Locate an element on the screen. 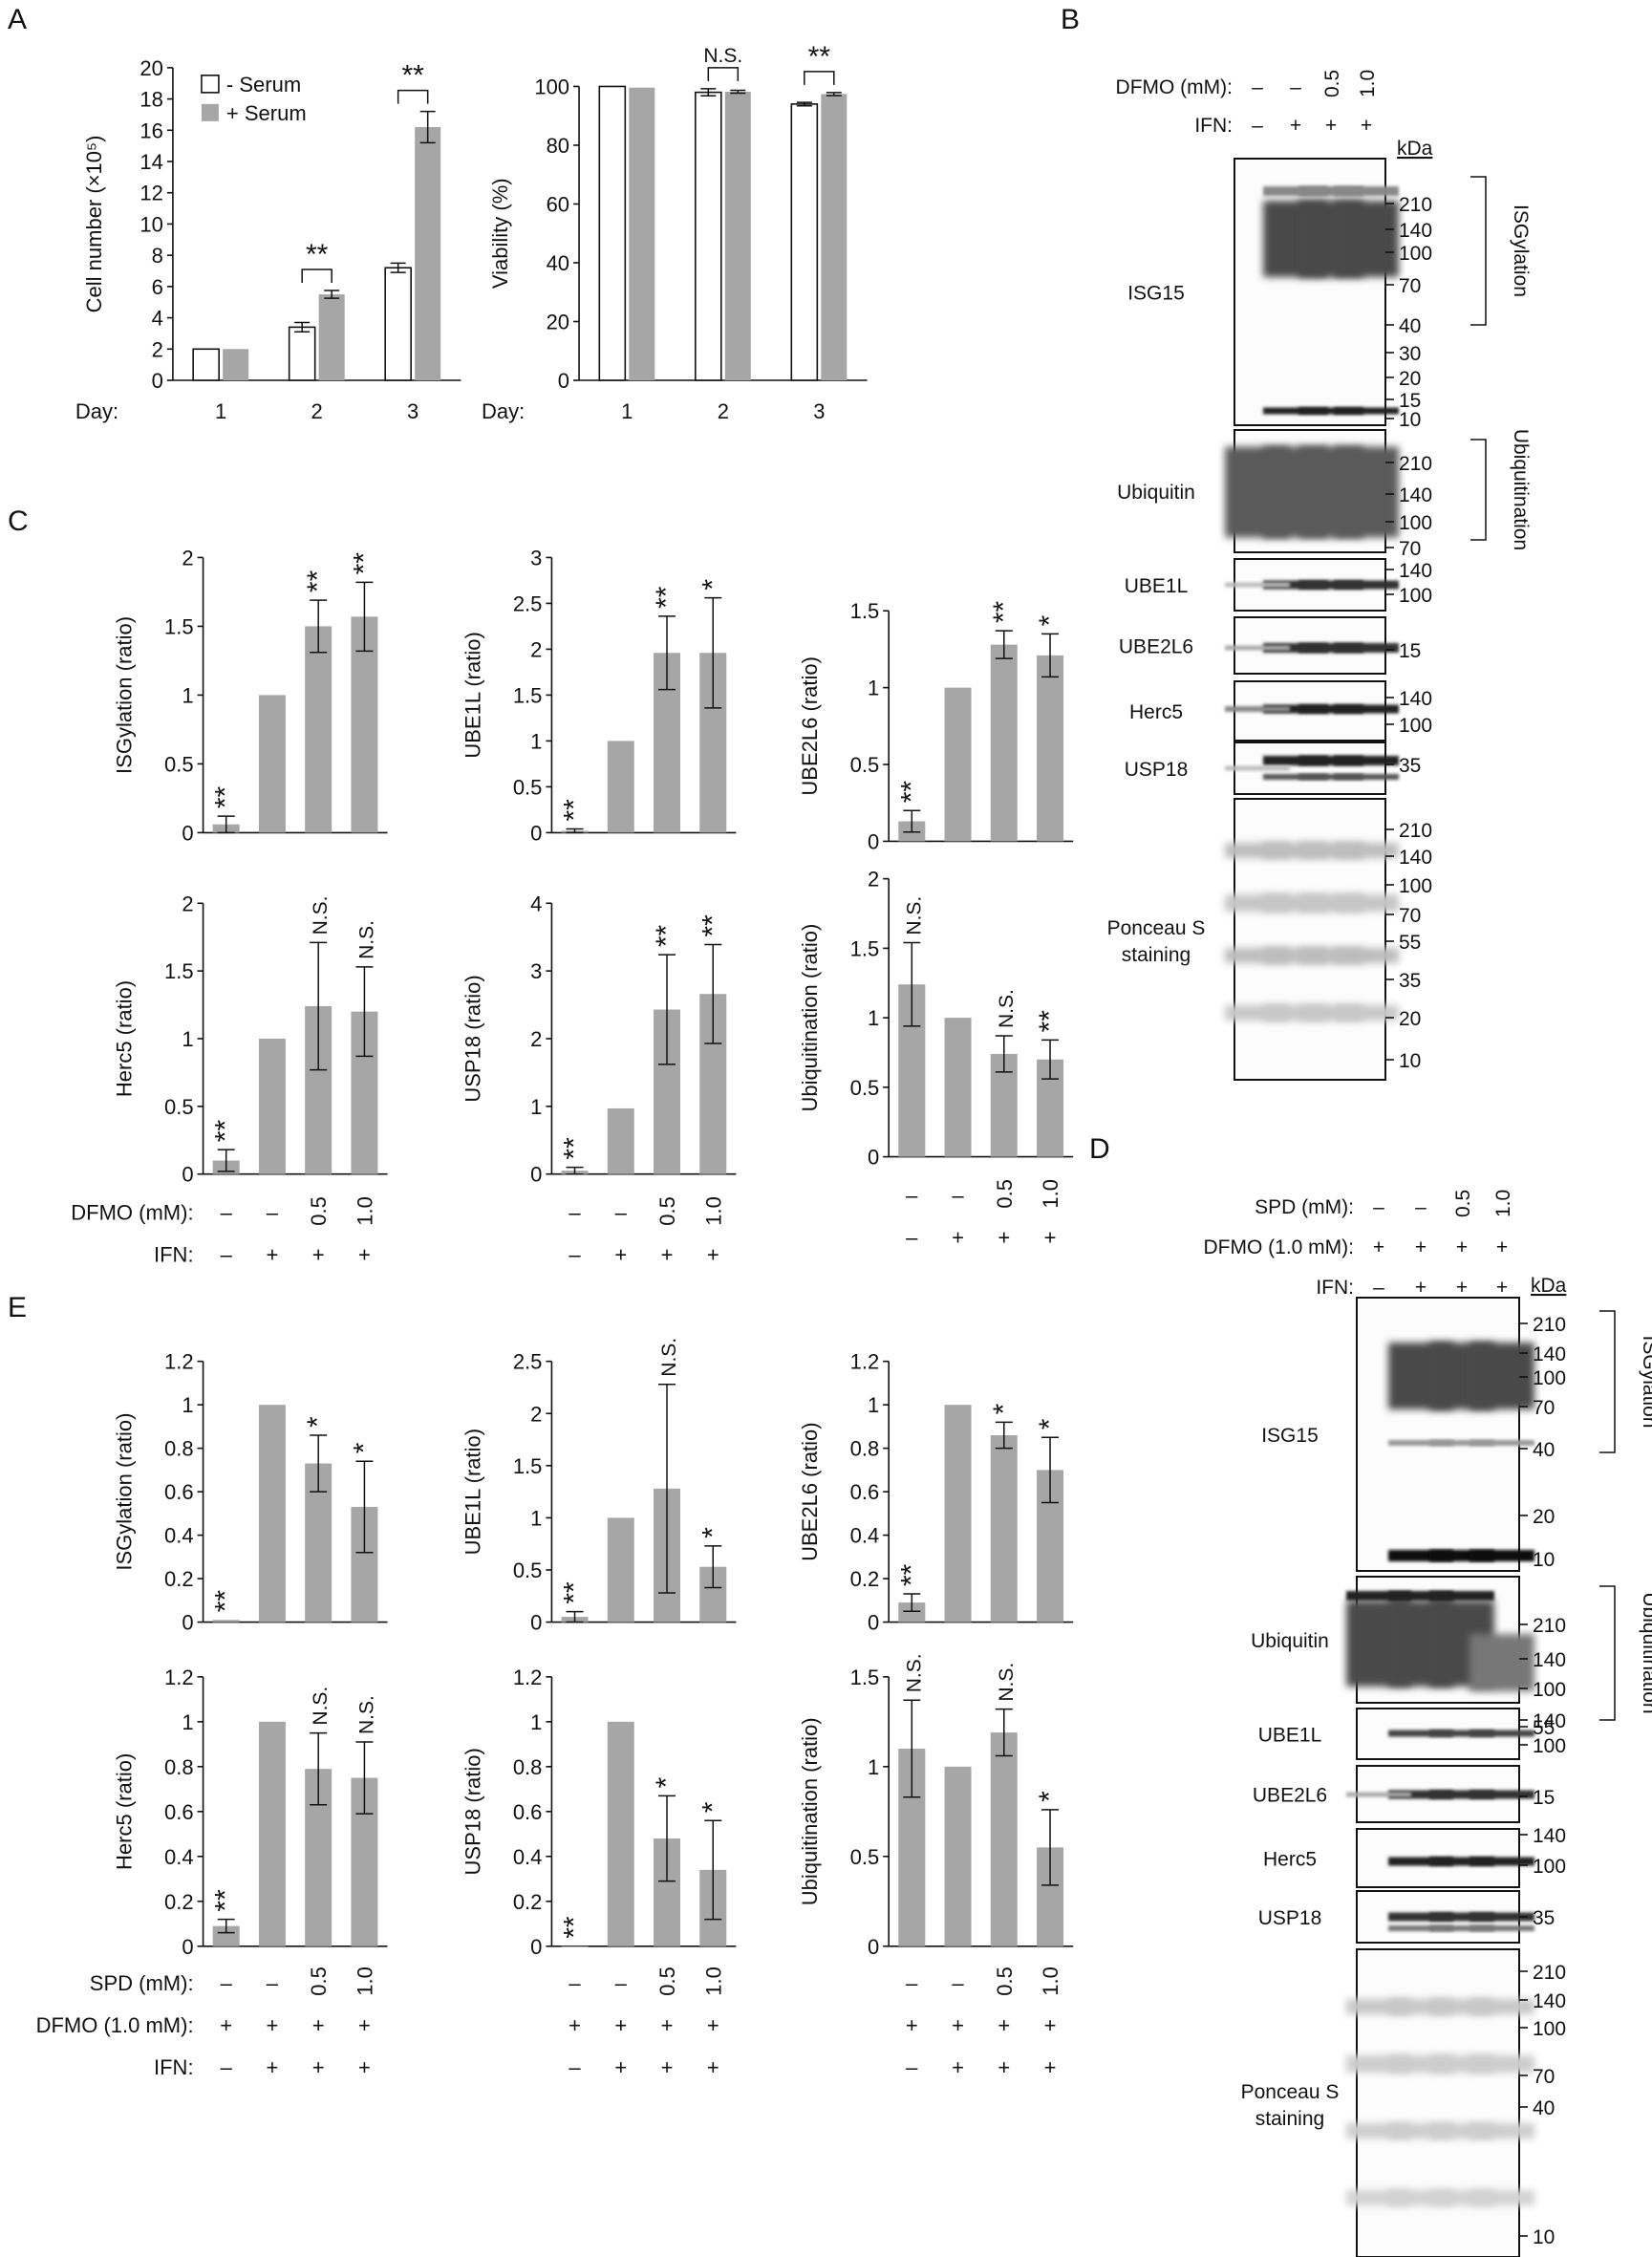 Image resolution: width=1652 pixels, height=2257 pixels. blot-header-label: IFN: is located at coordinates (1213, 126).